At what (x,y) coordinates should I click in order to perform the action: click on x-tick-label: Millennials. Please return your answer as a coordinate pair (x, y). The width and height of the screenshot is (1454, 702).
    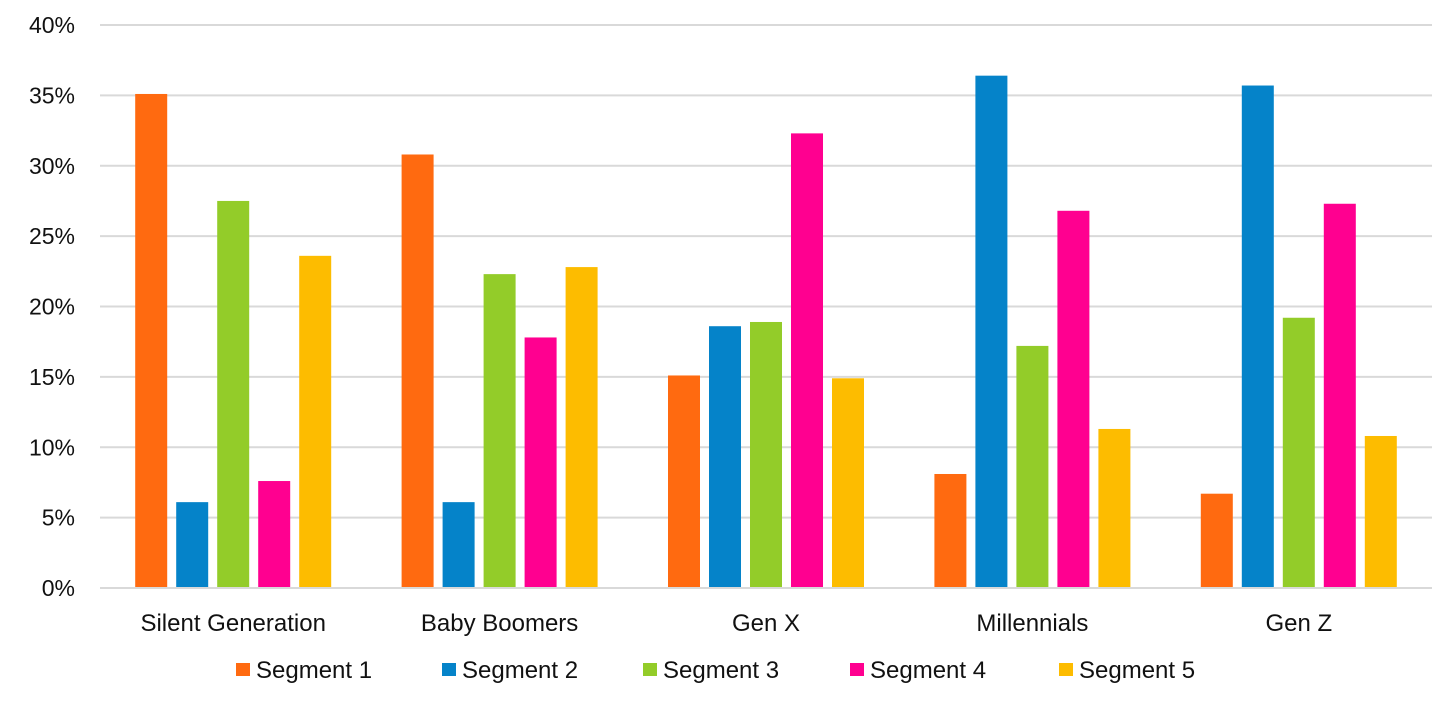
    Looking at the image, I should click on (1032, 623).